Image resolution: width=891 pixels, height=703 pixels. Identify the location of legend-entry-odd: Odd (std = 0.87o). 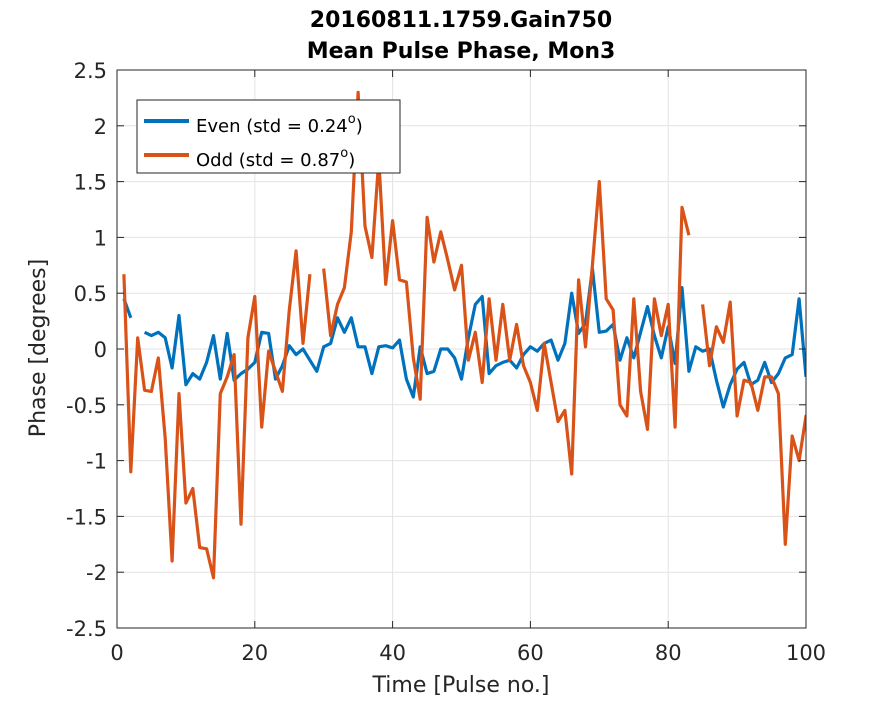
(275, 158).